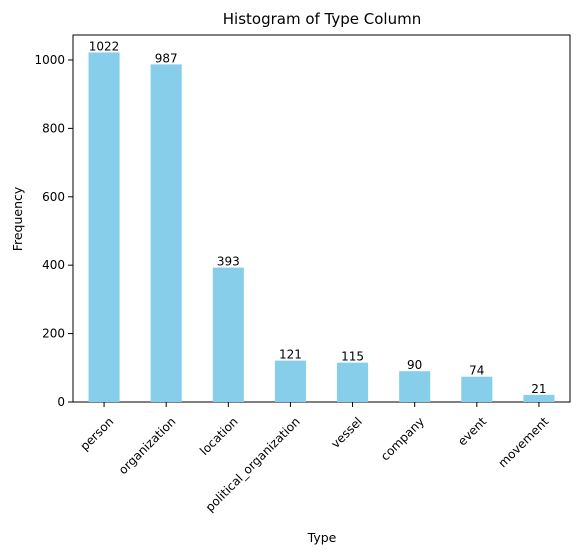 The image size is (580, 556). Describe the element at coordinates (523, 442) in the screenshot. I see `x-tick-label-movement: movement` at that location.